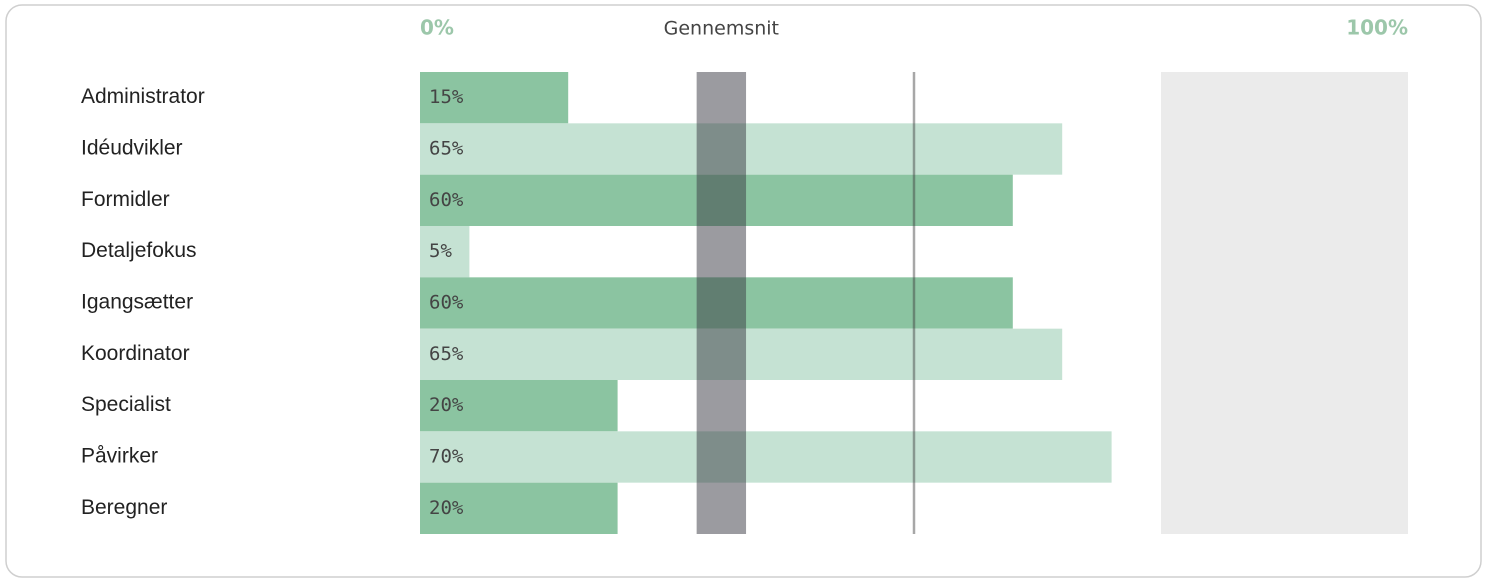 The height and width of the screenshot is (579, 1489). What do you see at coordinates (124, 507) in the screenshot?
I see `category-label: Beregner` at bounding box center [124, 507].